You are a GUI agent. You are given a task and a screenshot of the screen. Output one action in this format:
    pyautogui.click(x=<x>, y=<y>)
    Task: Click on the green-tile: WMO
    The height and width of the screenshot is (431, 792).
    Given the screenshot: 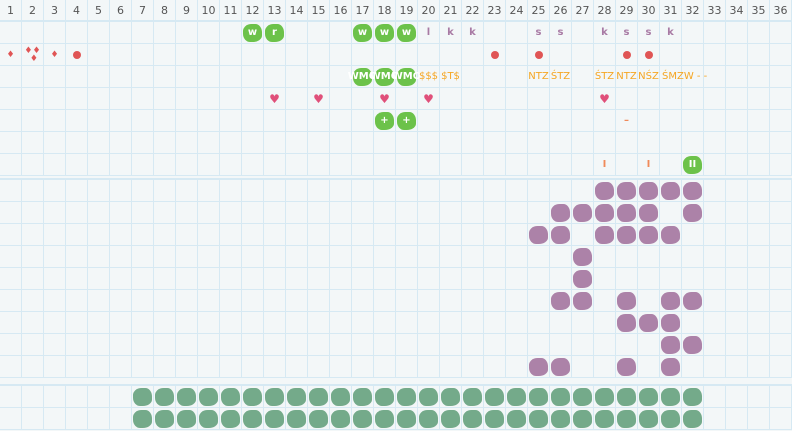 What is the action you would take?
    pyautogui.click(x=384, y=76)
    